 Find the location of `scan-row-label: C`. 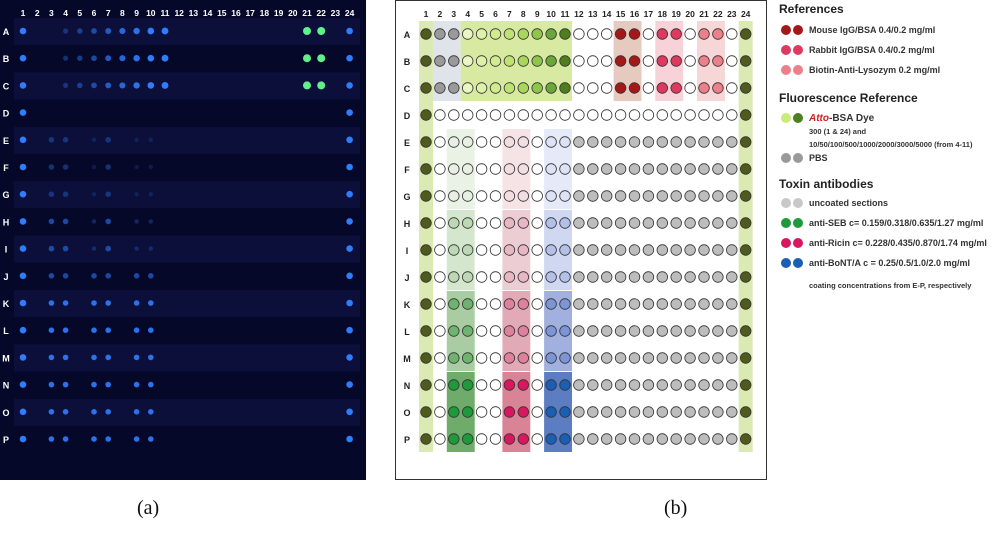

scan-row-label: C is located at coordinates (6, 86).